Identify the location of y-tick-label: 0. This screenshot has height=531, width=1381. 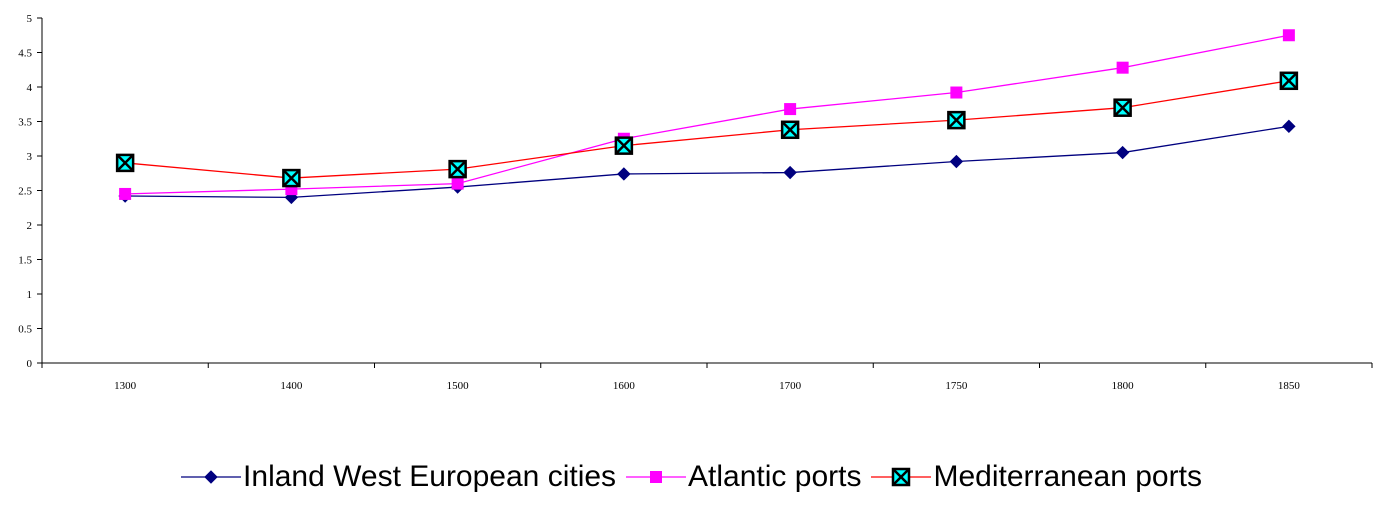
(30, 364).